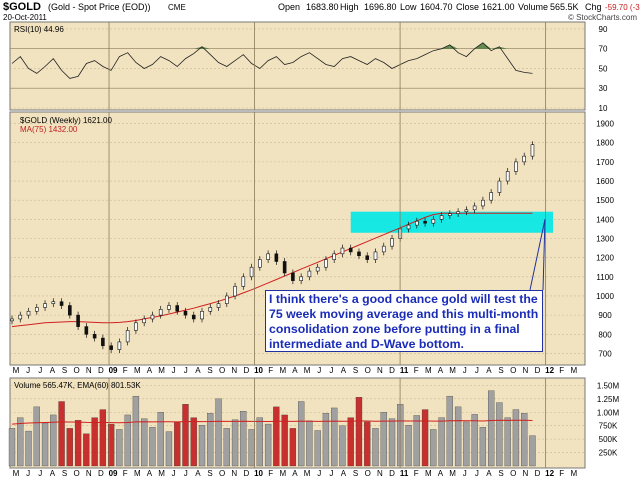  What do you see at coordinates (49, 129) in the screenshot?
I see `ma-legend: MA(75) 1432.00` at bounding box center [49, 129].